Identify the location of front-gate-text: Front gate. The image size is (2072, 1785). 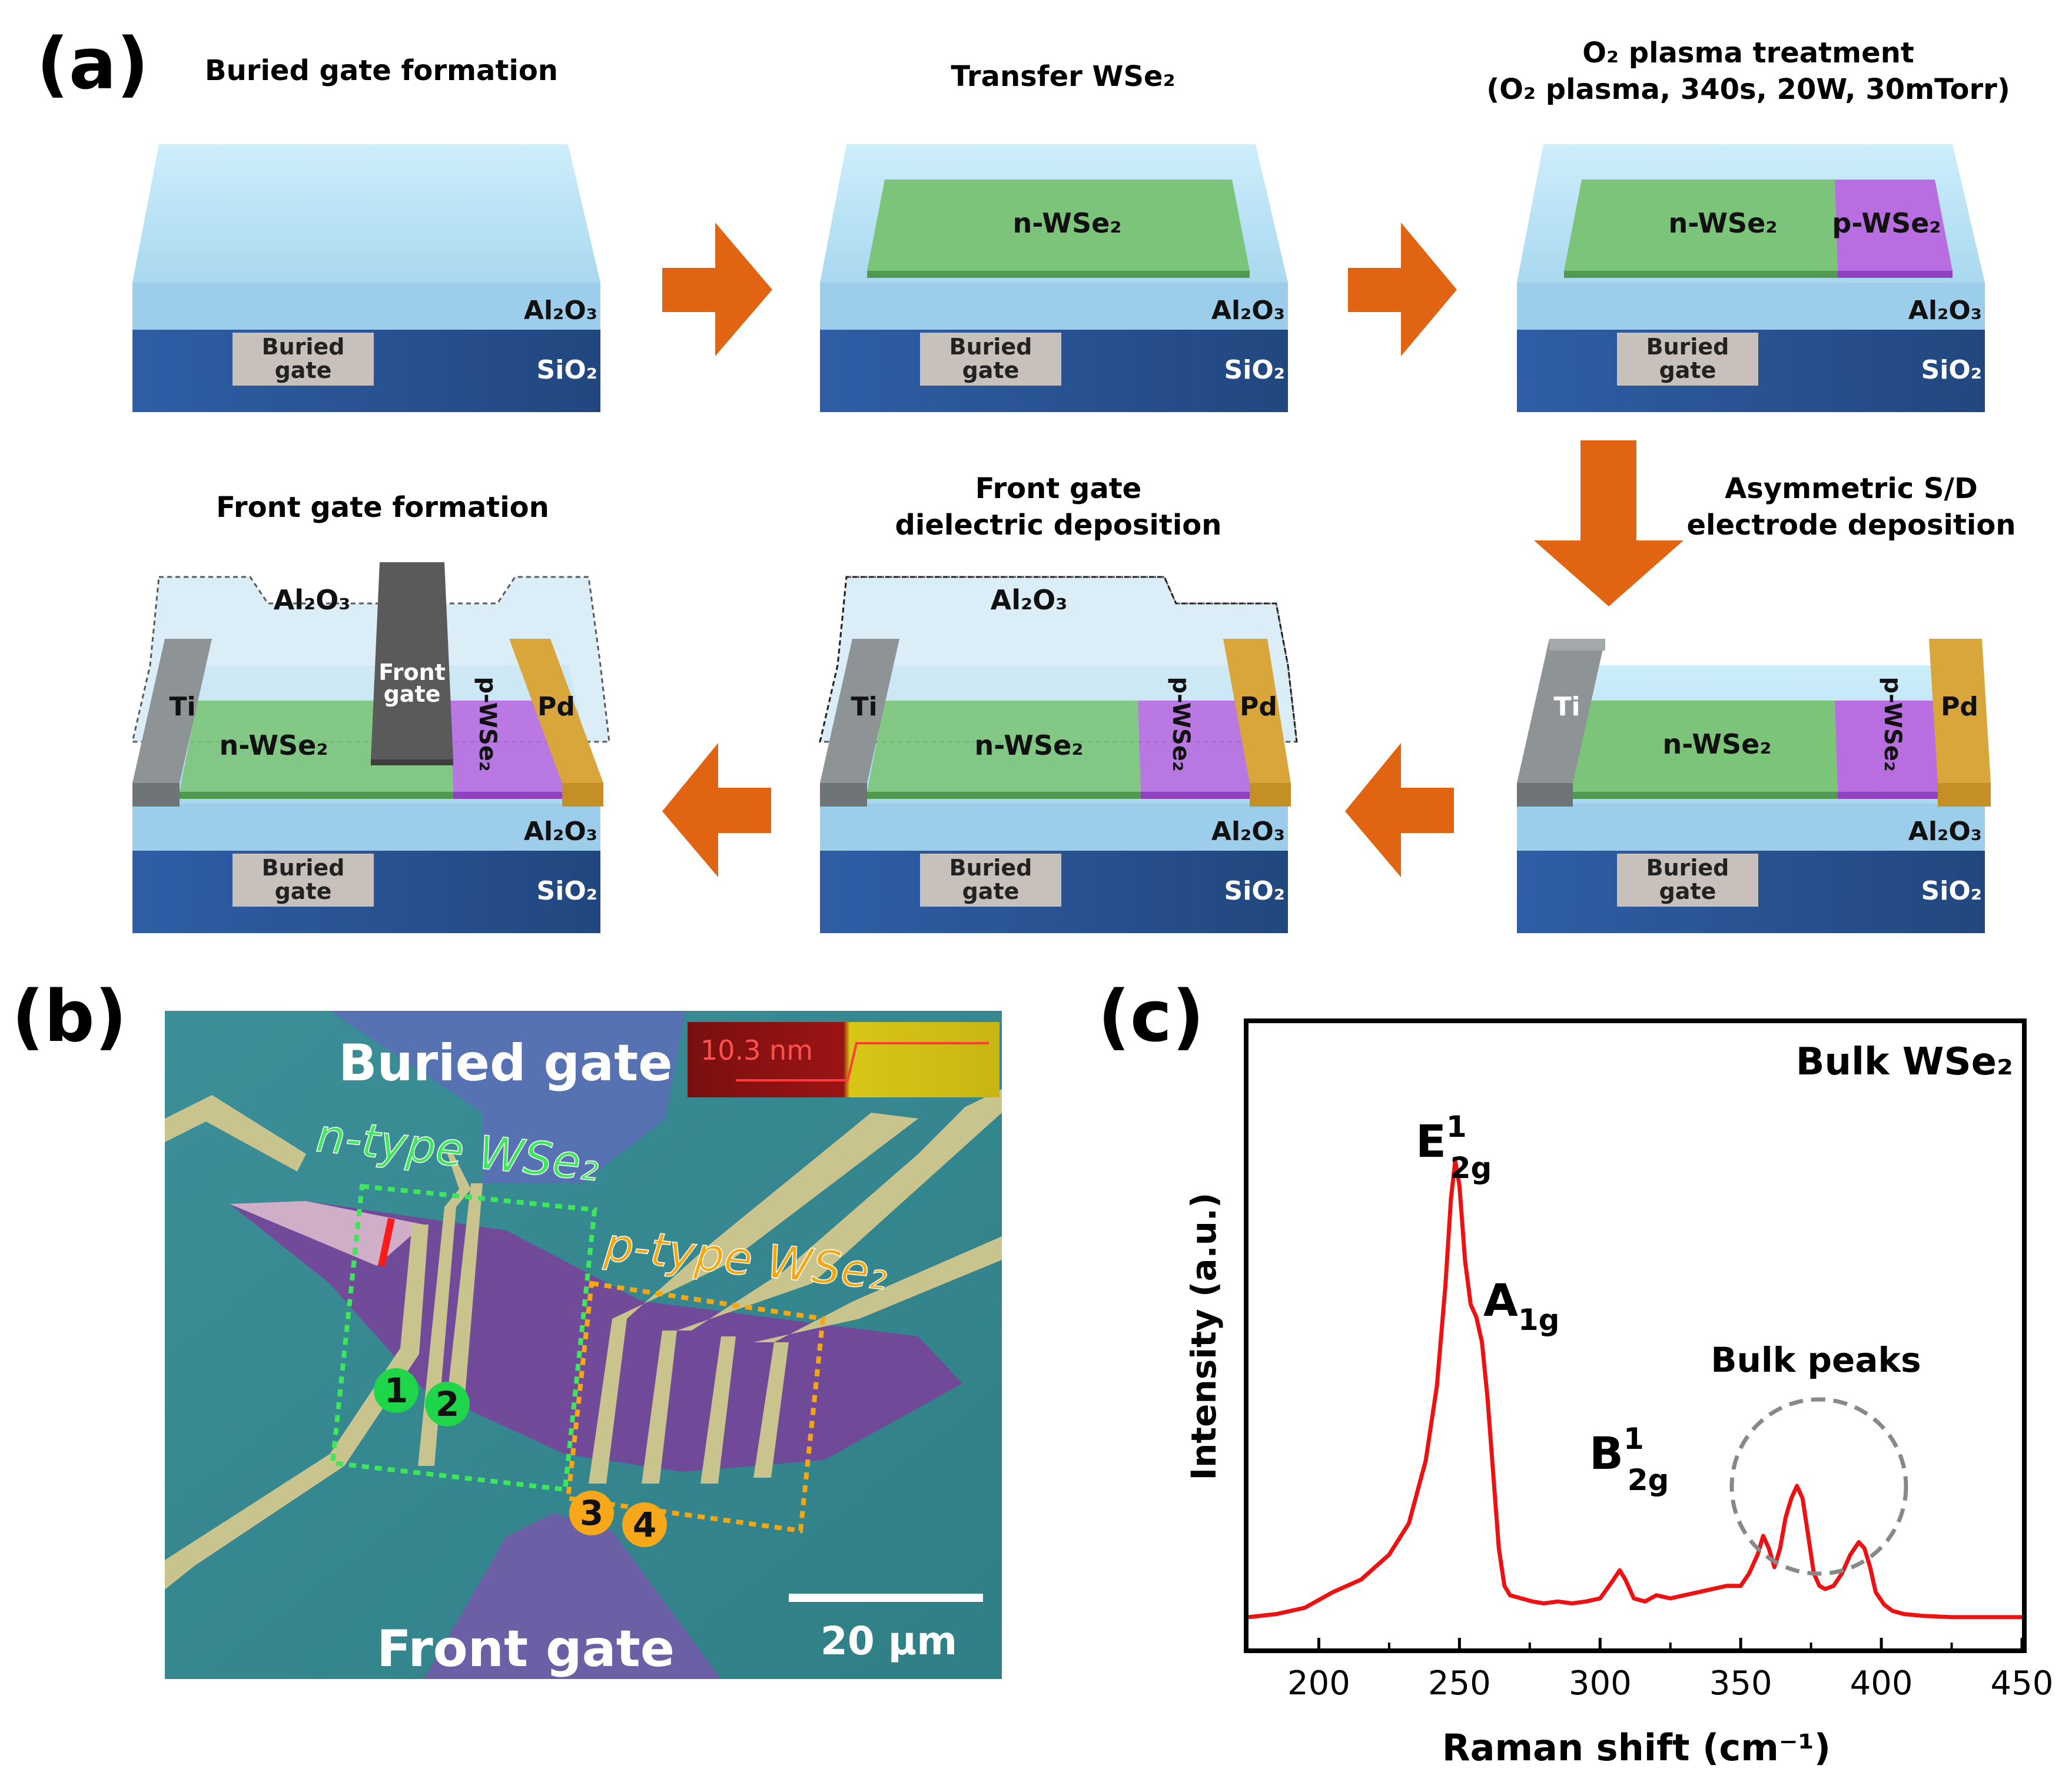
(526, 1649).